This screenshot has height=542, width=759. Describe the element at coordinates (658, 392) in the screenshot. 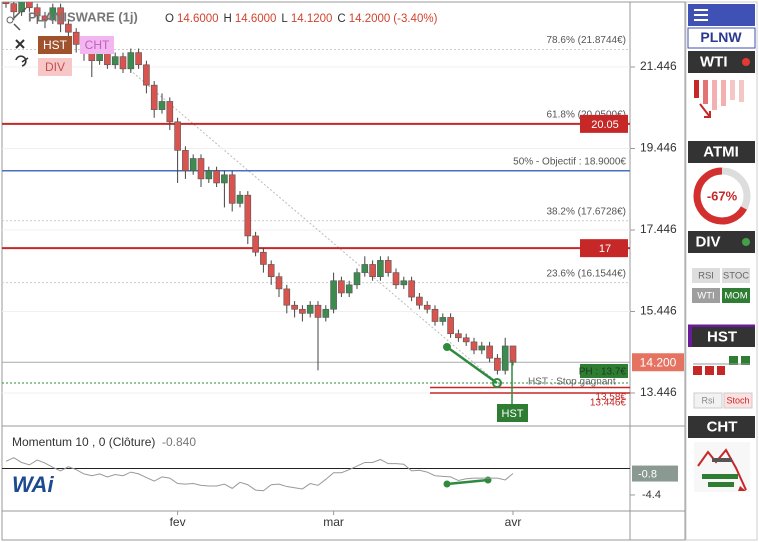

I see `y-tick-label: 13.446` at that location.